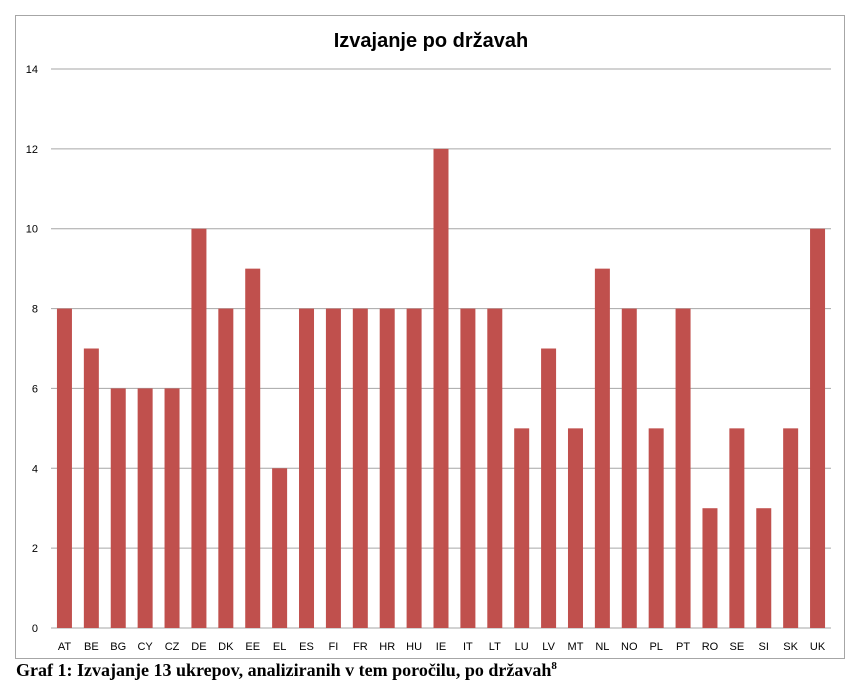  What do you see at coordinates (199, 428) in the screenshot?
I see `bar-de` at bounding box center [199, 428].